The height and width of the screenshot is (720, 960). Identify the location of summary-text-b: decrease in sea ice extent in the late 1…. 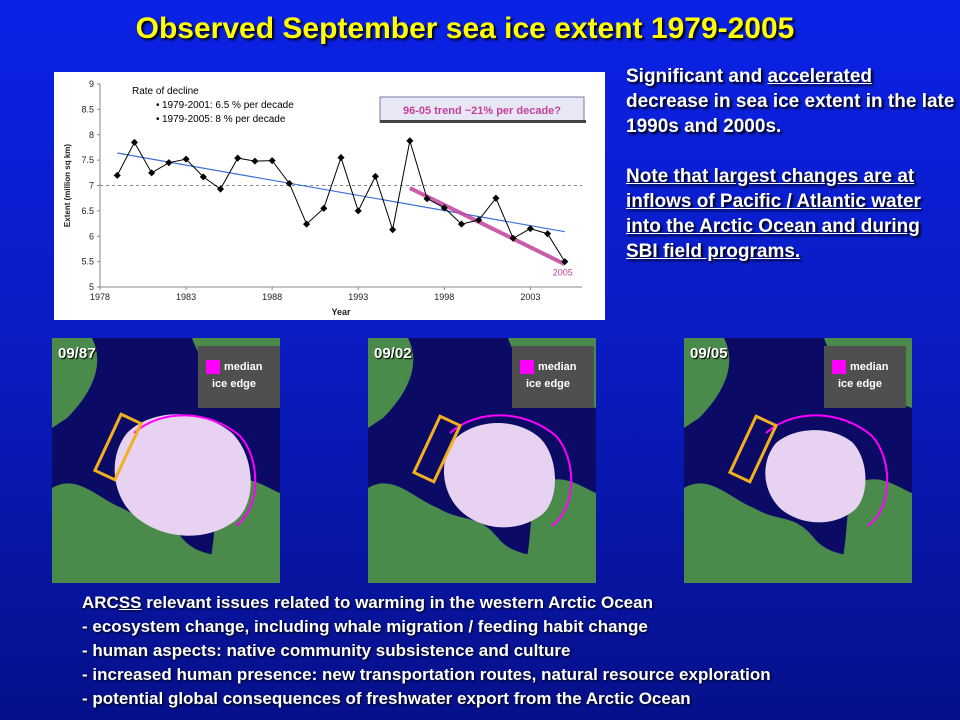
(790, 114).